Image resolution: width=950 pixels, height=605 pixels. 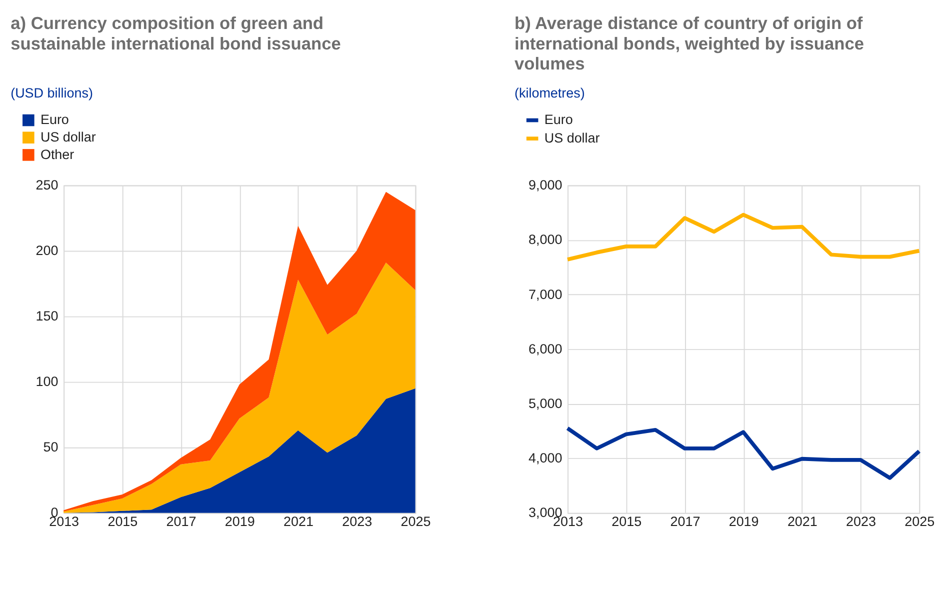 I want to click on y-tick-label: 9,000, so click(x=545, y=185).